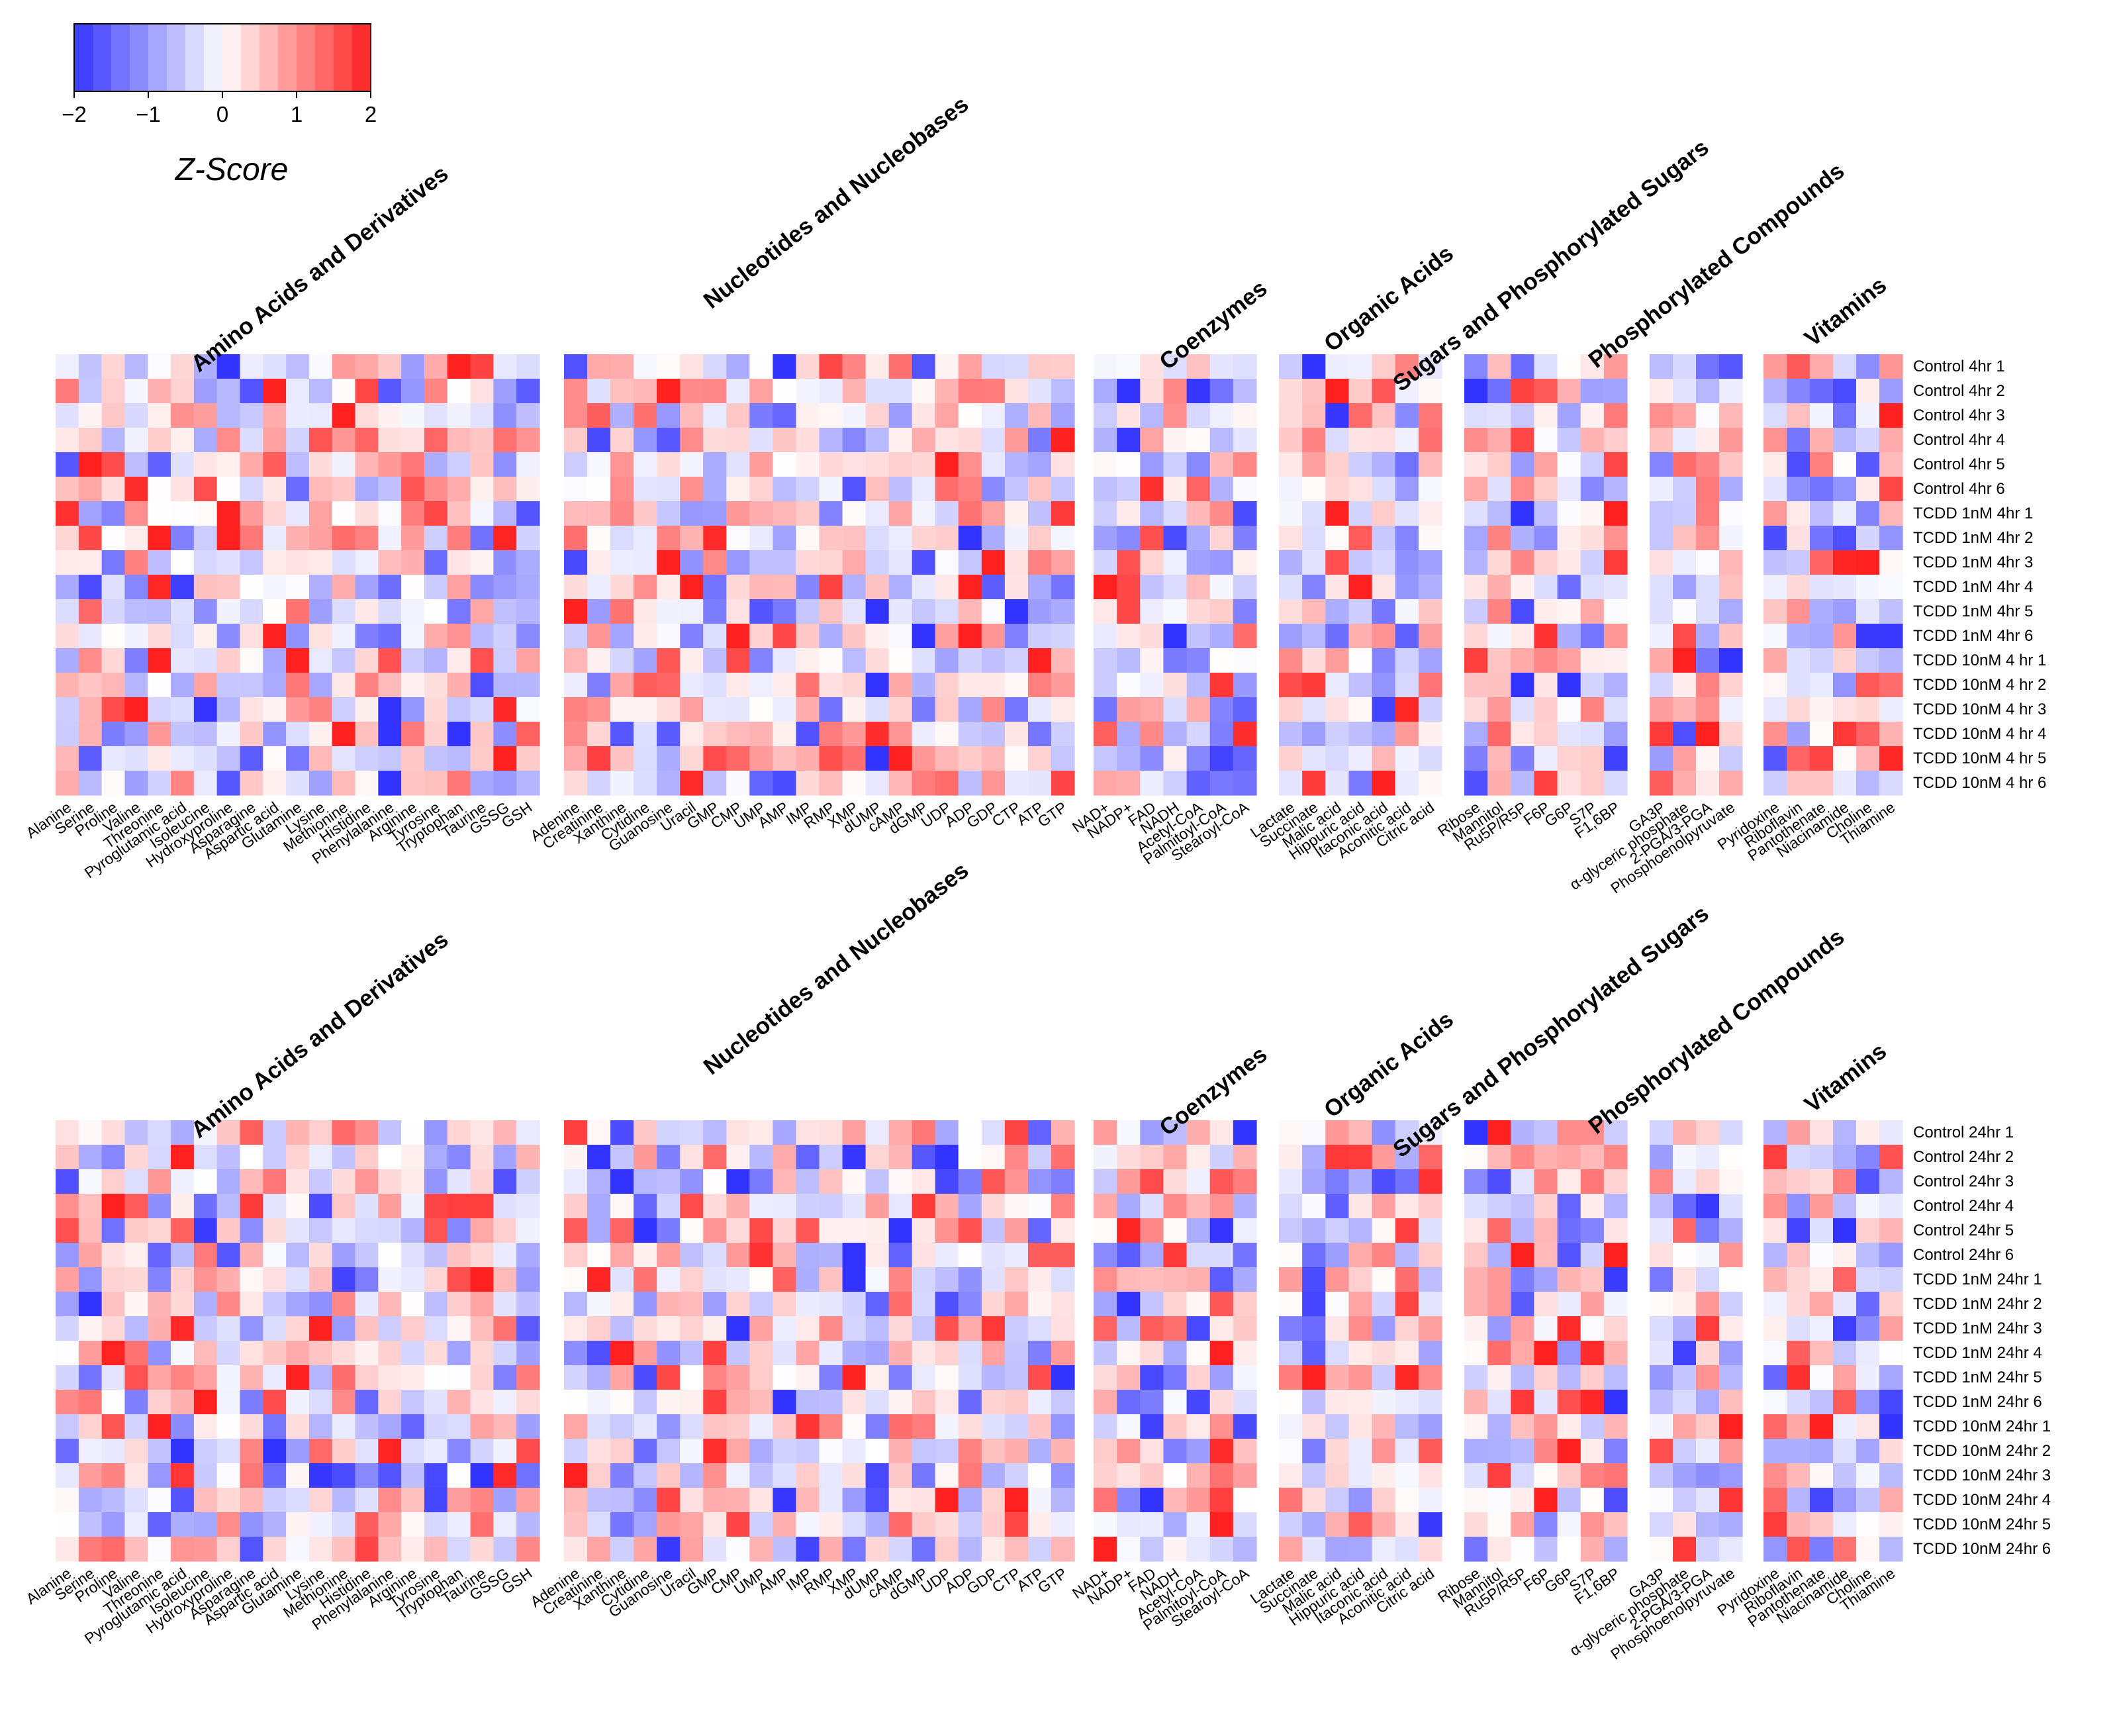 The width and height of the screenshot is (2115, 1736). I want to click on colorbar-tick-label: 1, so click(297, 114).